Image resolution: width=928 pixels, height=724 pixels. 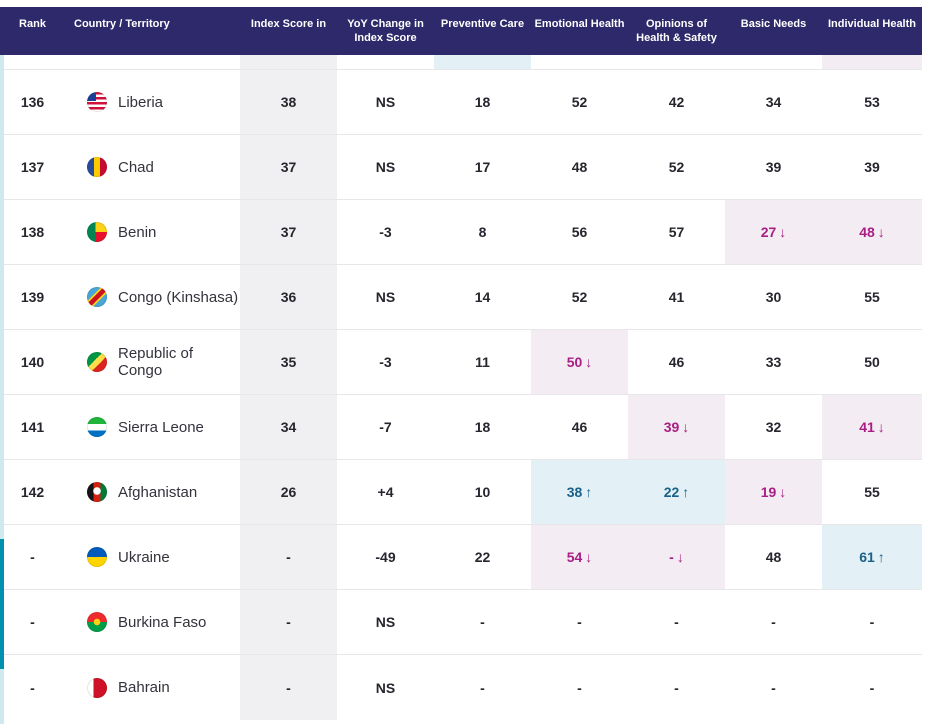 What do you see at coordinates (773, 102) in the screenshot?
I see `basic-needs-cell: 34` at bounding box center [773, 102].